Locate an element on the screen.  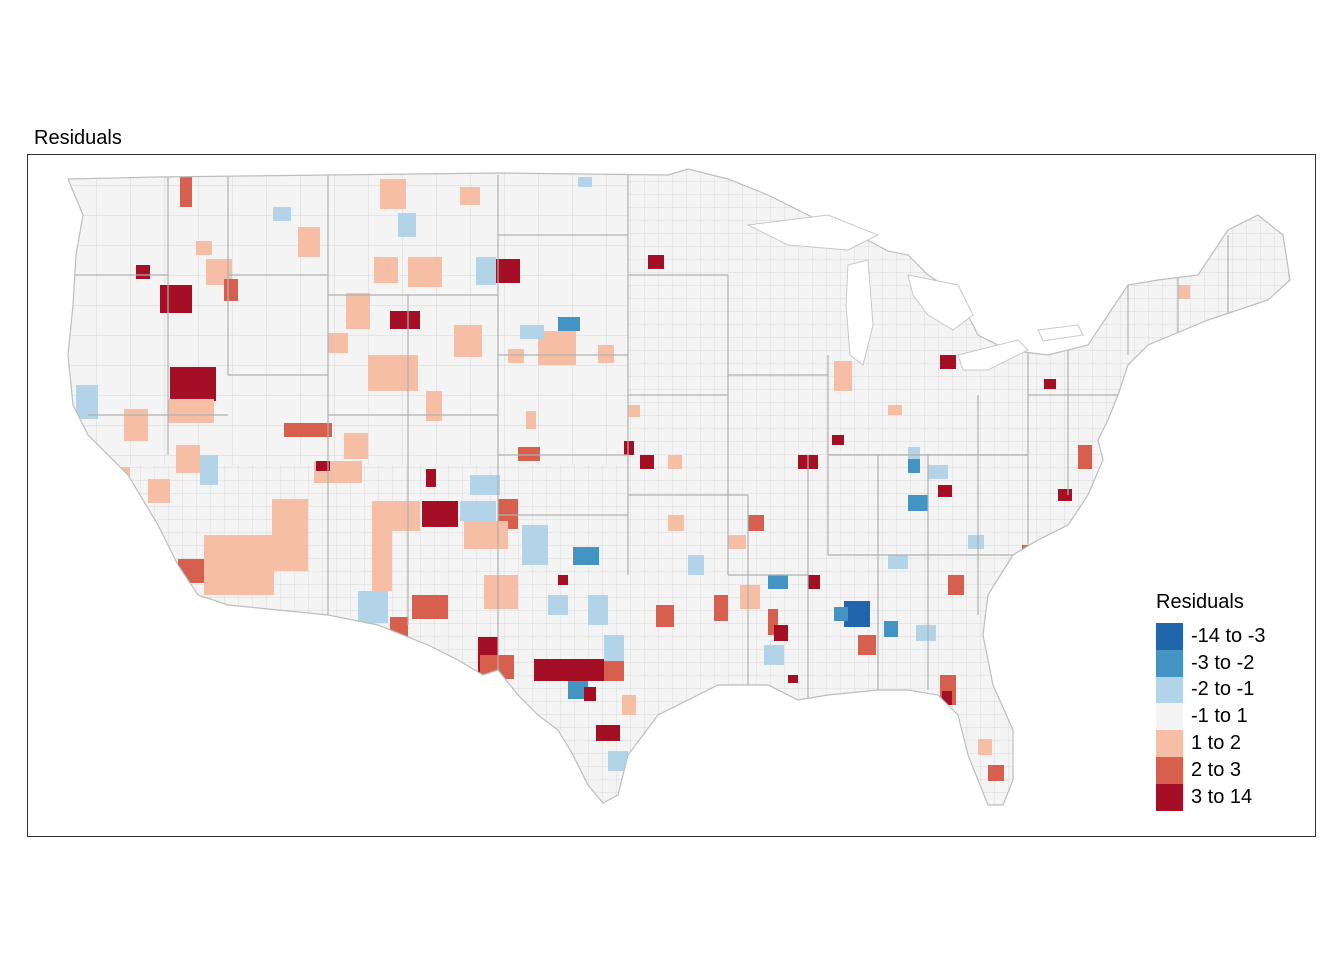
map-title: Residuals is located at coordinates (78, 138).